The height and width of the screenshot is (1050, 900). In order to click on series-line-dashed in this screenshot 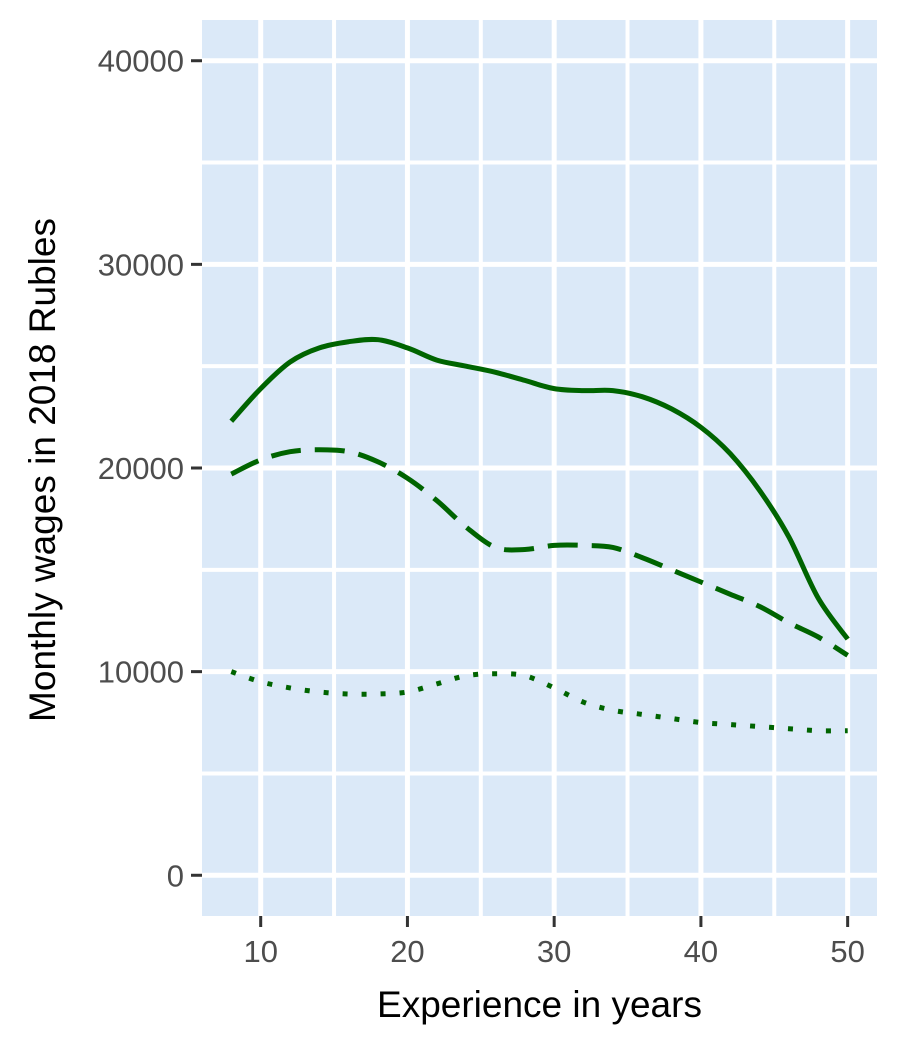, I will do `click(540, 552)`.